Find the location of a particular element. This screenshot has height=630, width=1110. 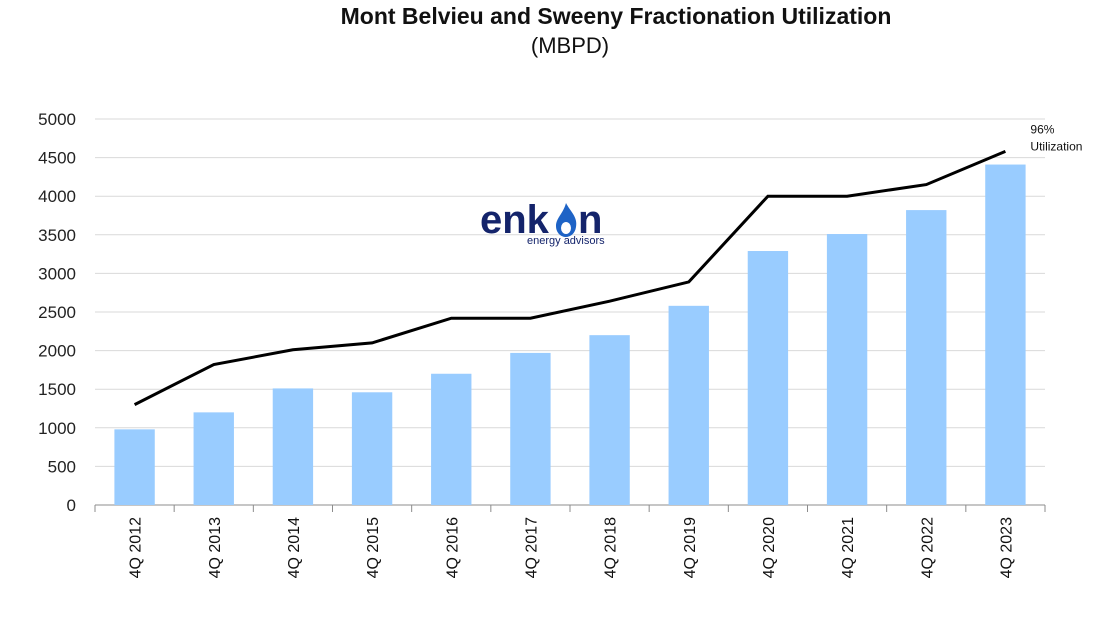

logo: enkon enk n energy advisors is located at coordinates (545, 224).